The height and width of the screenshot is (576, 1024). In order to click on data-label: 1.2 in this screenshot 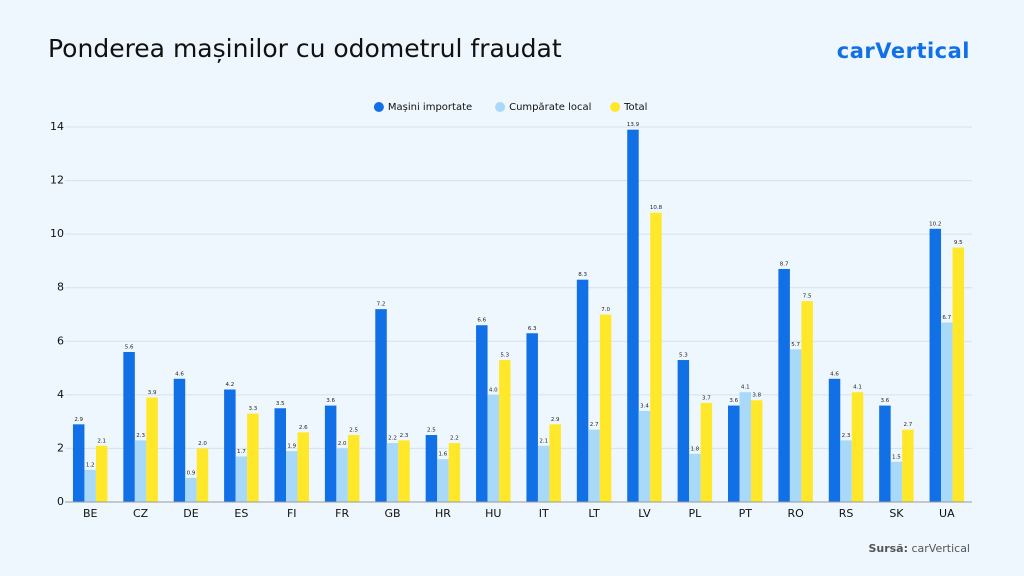, I will do `click(90, 465)`.